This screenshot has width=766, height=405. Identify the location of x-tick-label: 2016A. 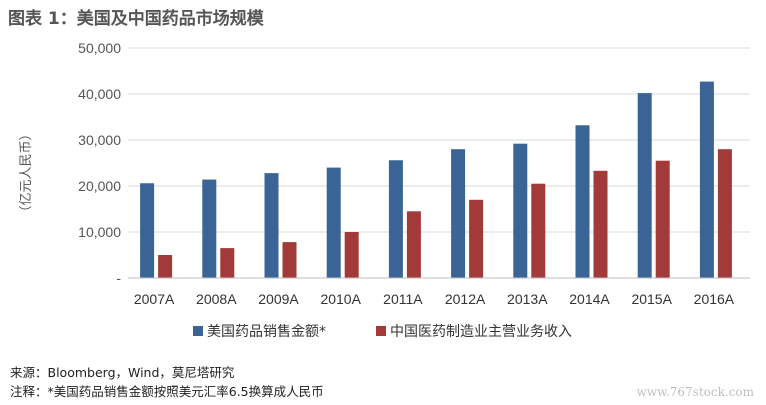
(714, 299).